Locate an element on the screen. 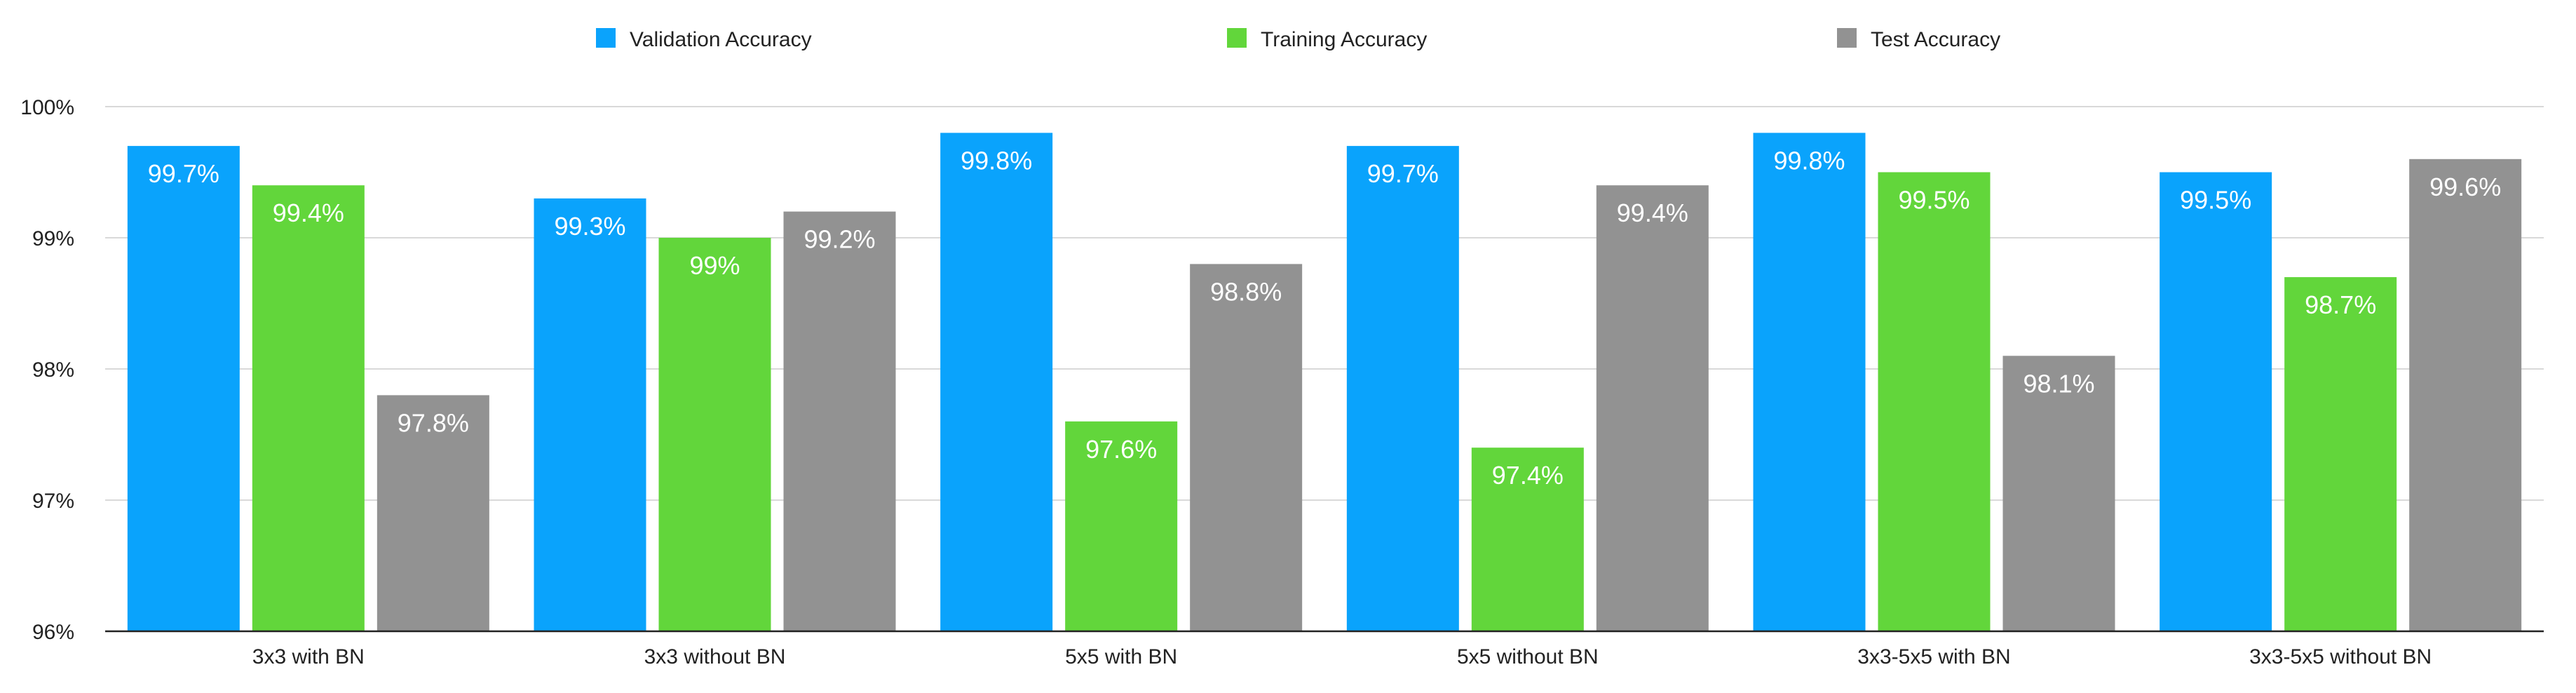 The width and height of the screenshot is (2576, 693). x-category-label: 3x3 with BN is located at coordinates (308, 656).